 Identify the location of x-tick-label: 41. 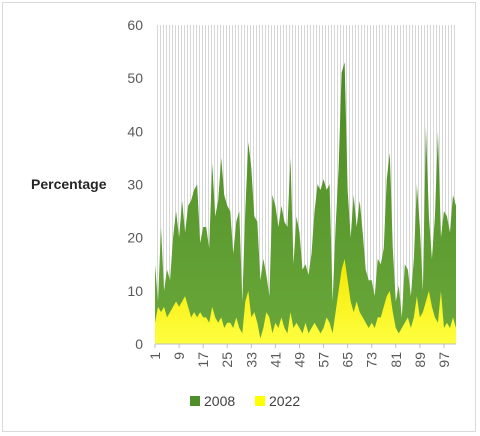
(275, 360).